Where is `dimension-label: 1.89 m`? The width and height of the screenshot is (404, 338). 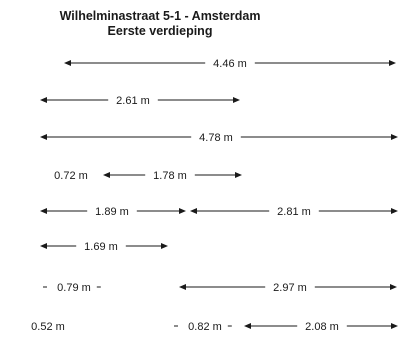
dimension-label: 1.89 m is located at coordinates (112, 212).